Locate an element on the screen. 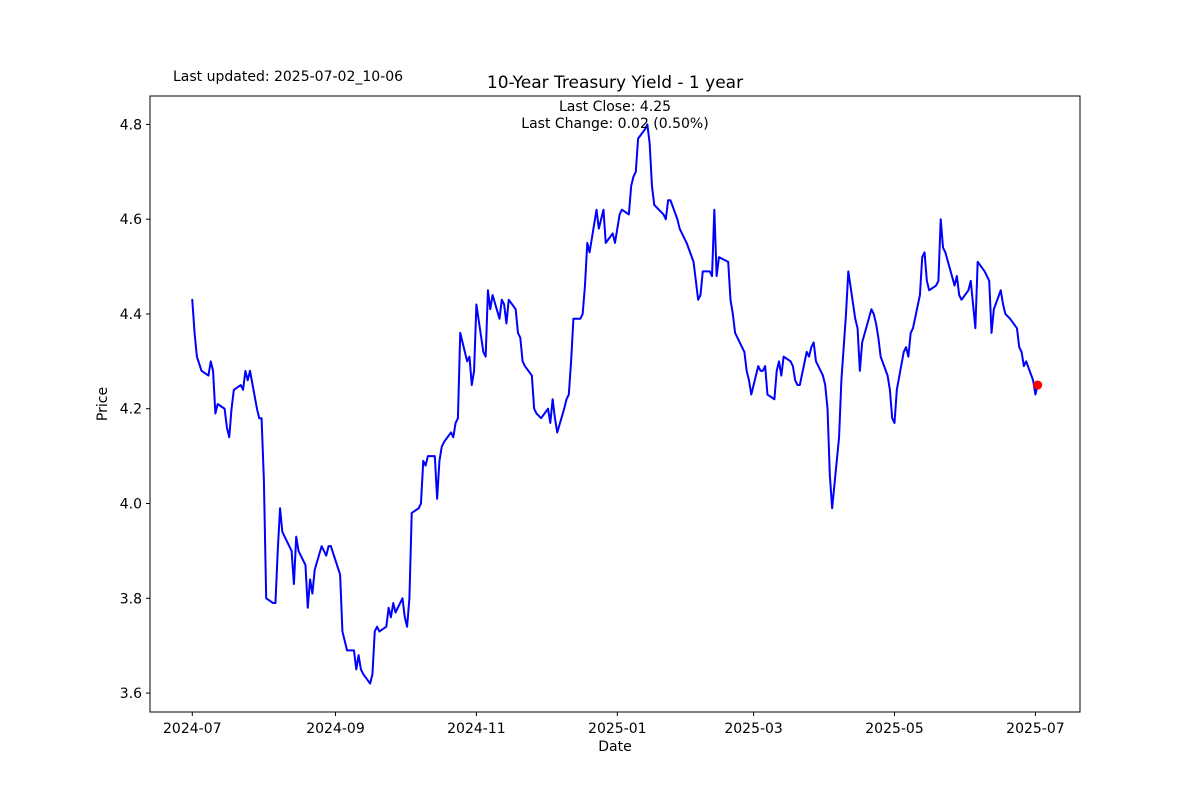 The width and height of the screenshot is (1200, 800). y-tick-label: 4.8 is located at coordinates (131, 125).